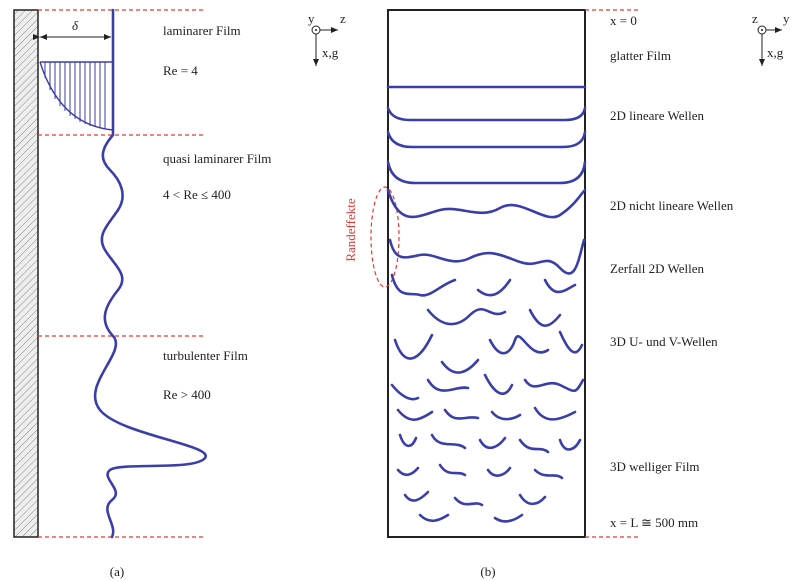  Describe the element at coordinates (76, 96) in the screenshot. I see `velocity-profile` at that location.